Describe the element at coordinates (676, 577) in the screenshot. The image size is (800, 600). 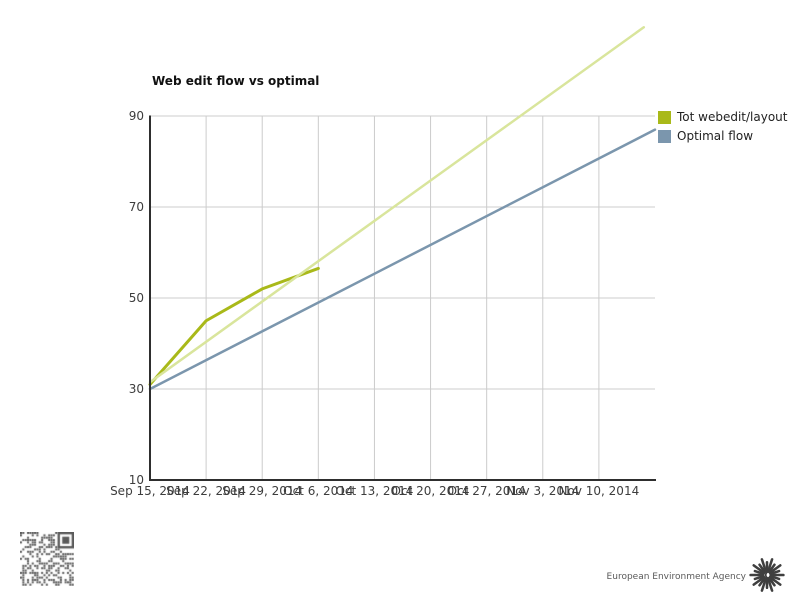
I see `agency-name: European Environment Agency` at that location.